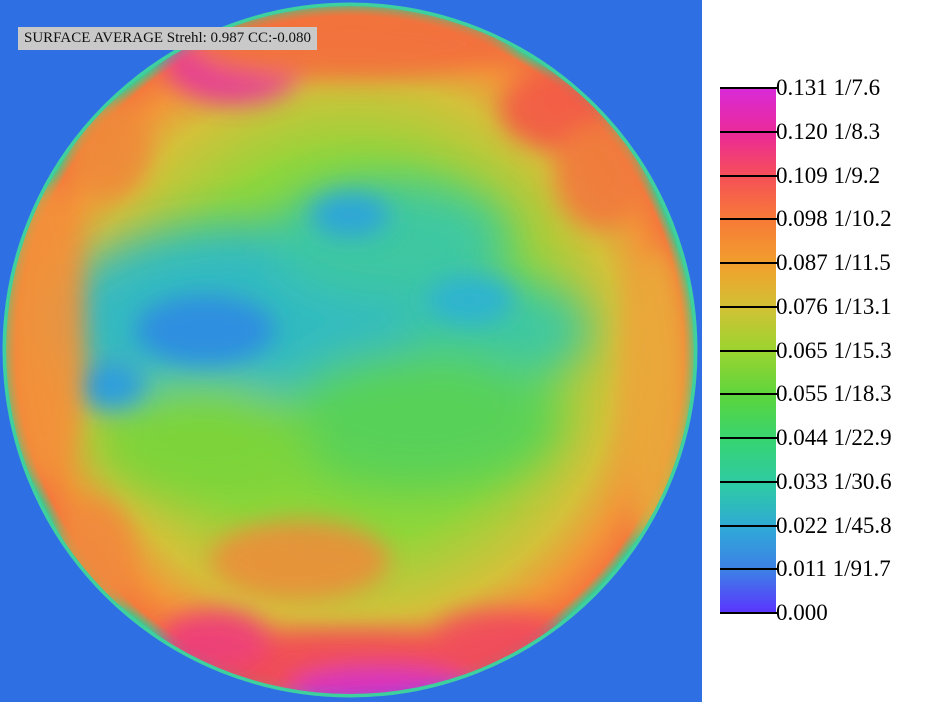 The height and width of the screenshot is (702, 940). Describe the element at coordinates (834, 350) in the screenshot. I see `legend-label: 0.065 1/15.3` at that location.